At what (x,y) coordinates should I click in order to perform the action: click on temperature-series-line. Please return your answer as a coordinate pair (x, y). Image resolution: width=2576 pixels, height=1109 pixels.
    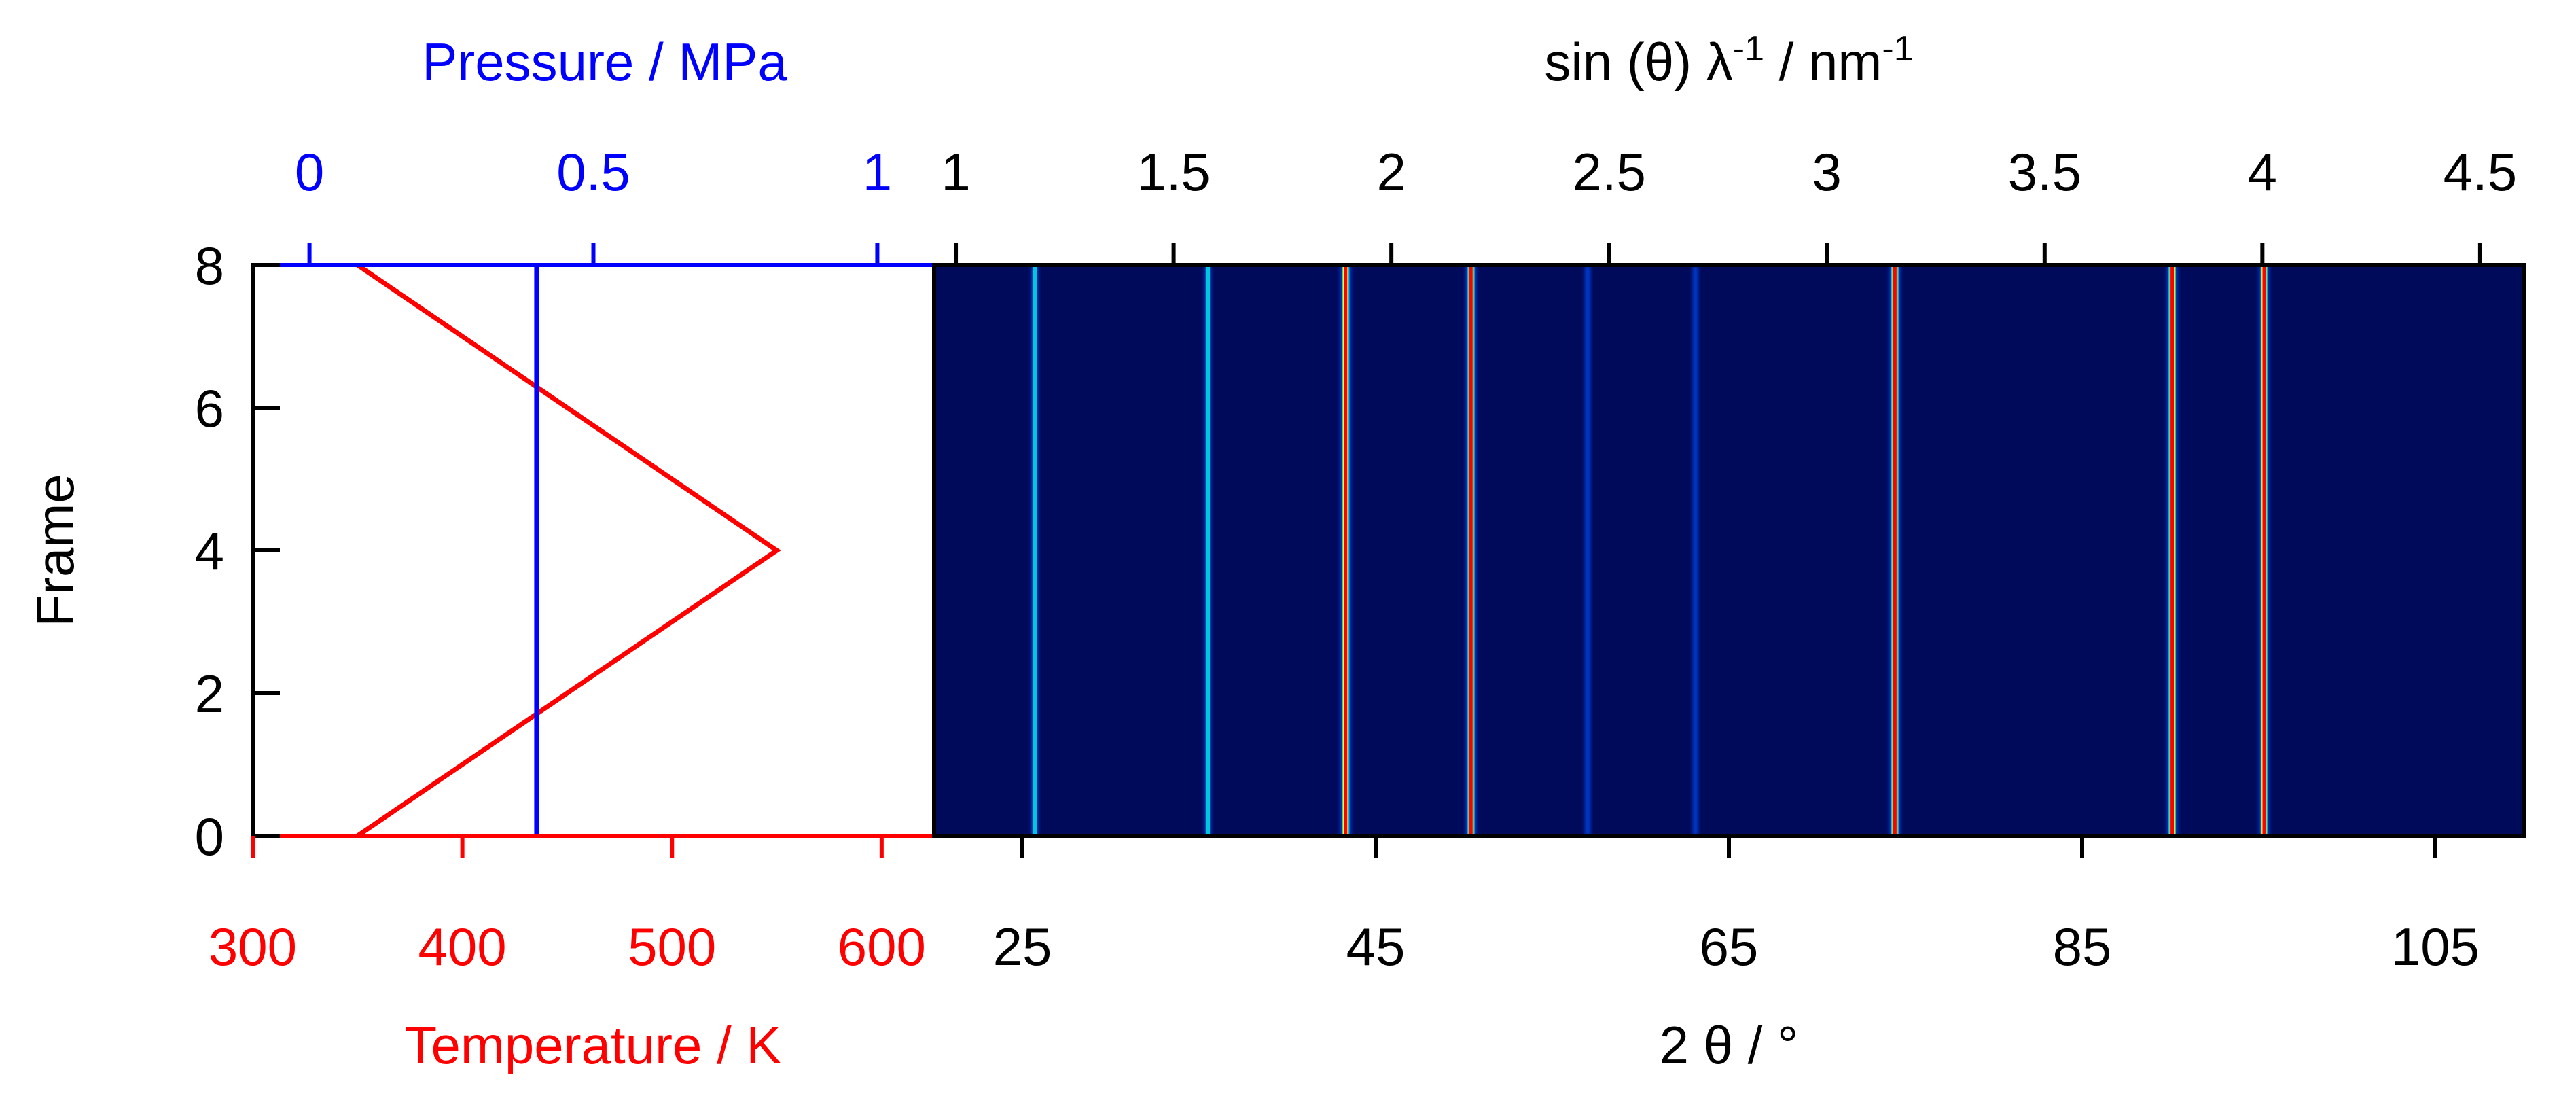
    Looking at the image, I should click on (568, 551).